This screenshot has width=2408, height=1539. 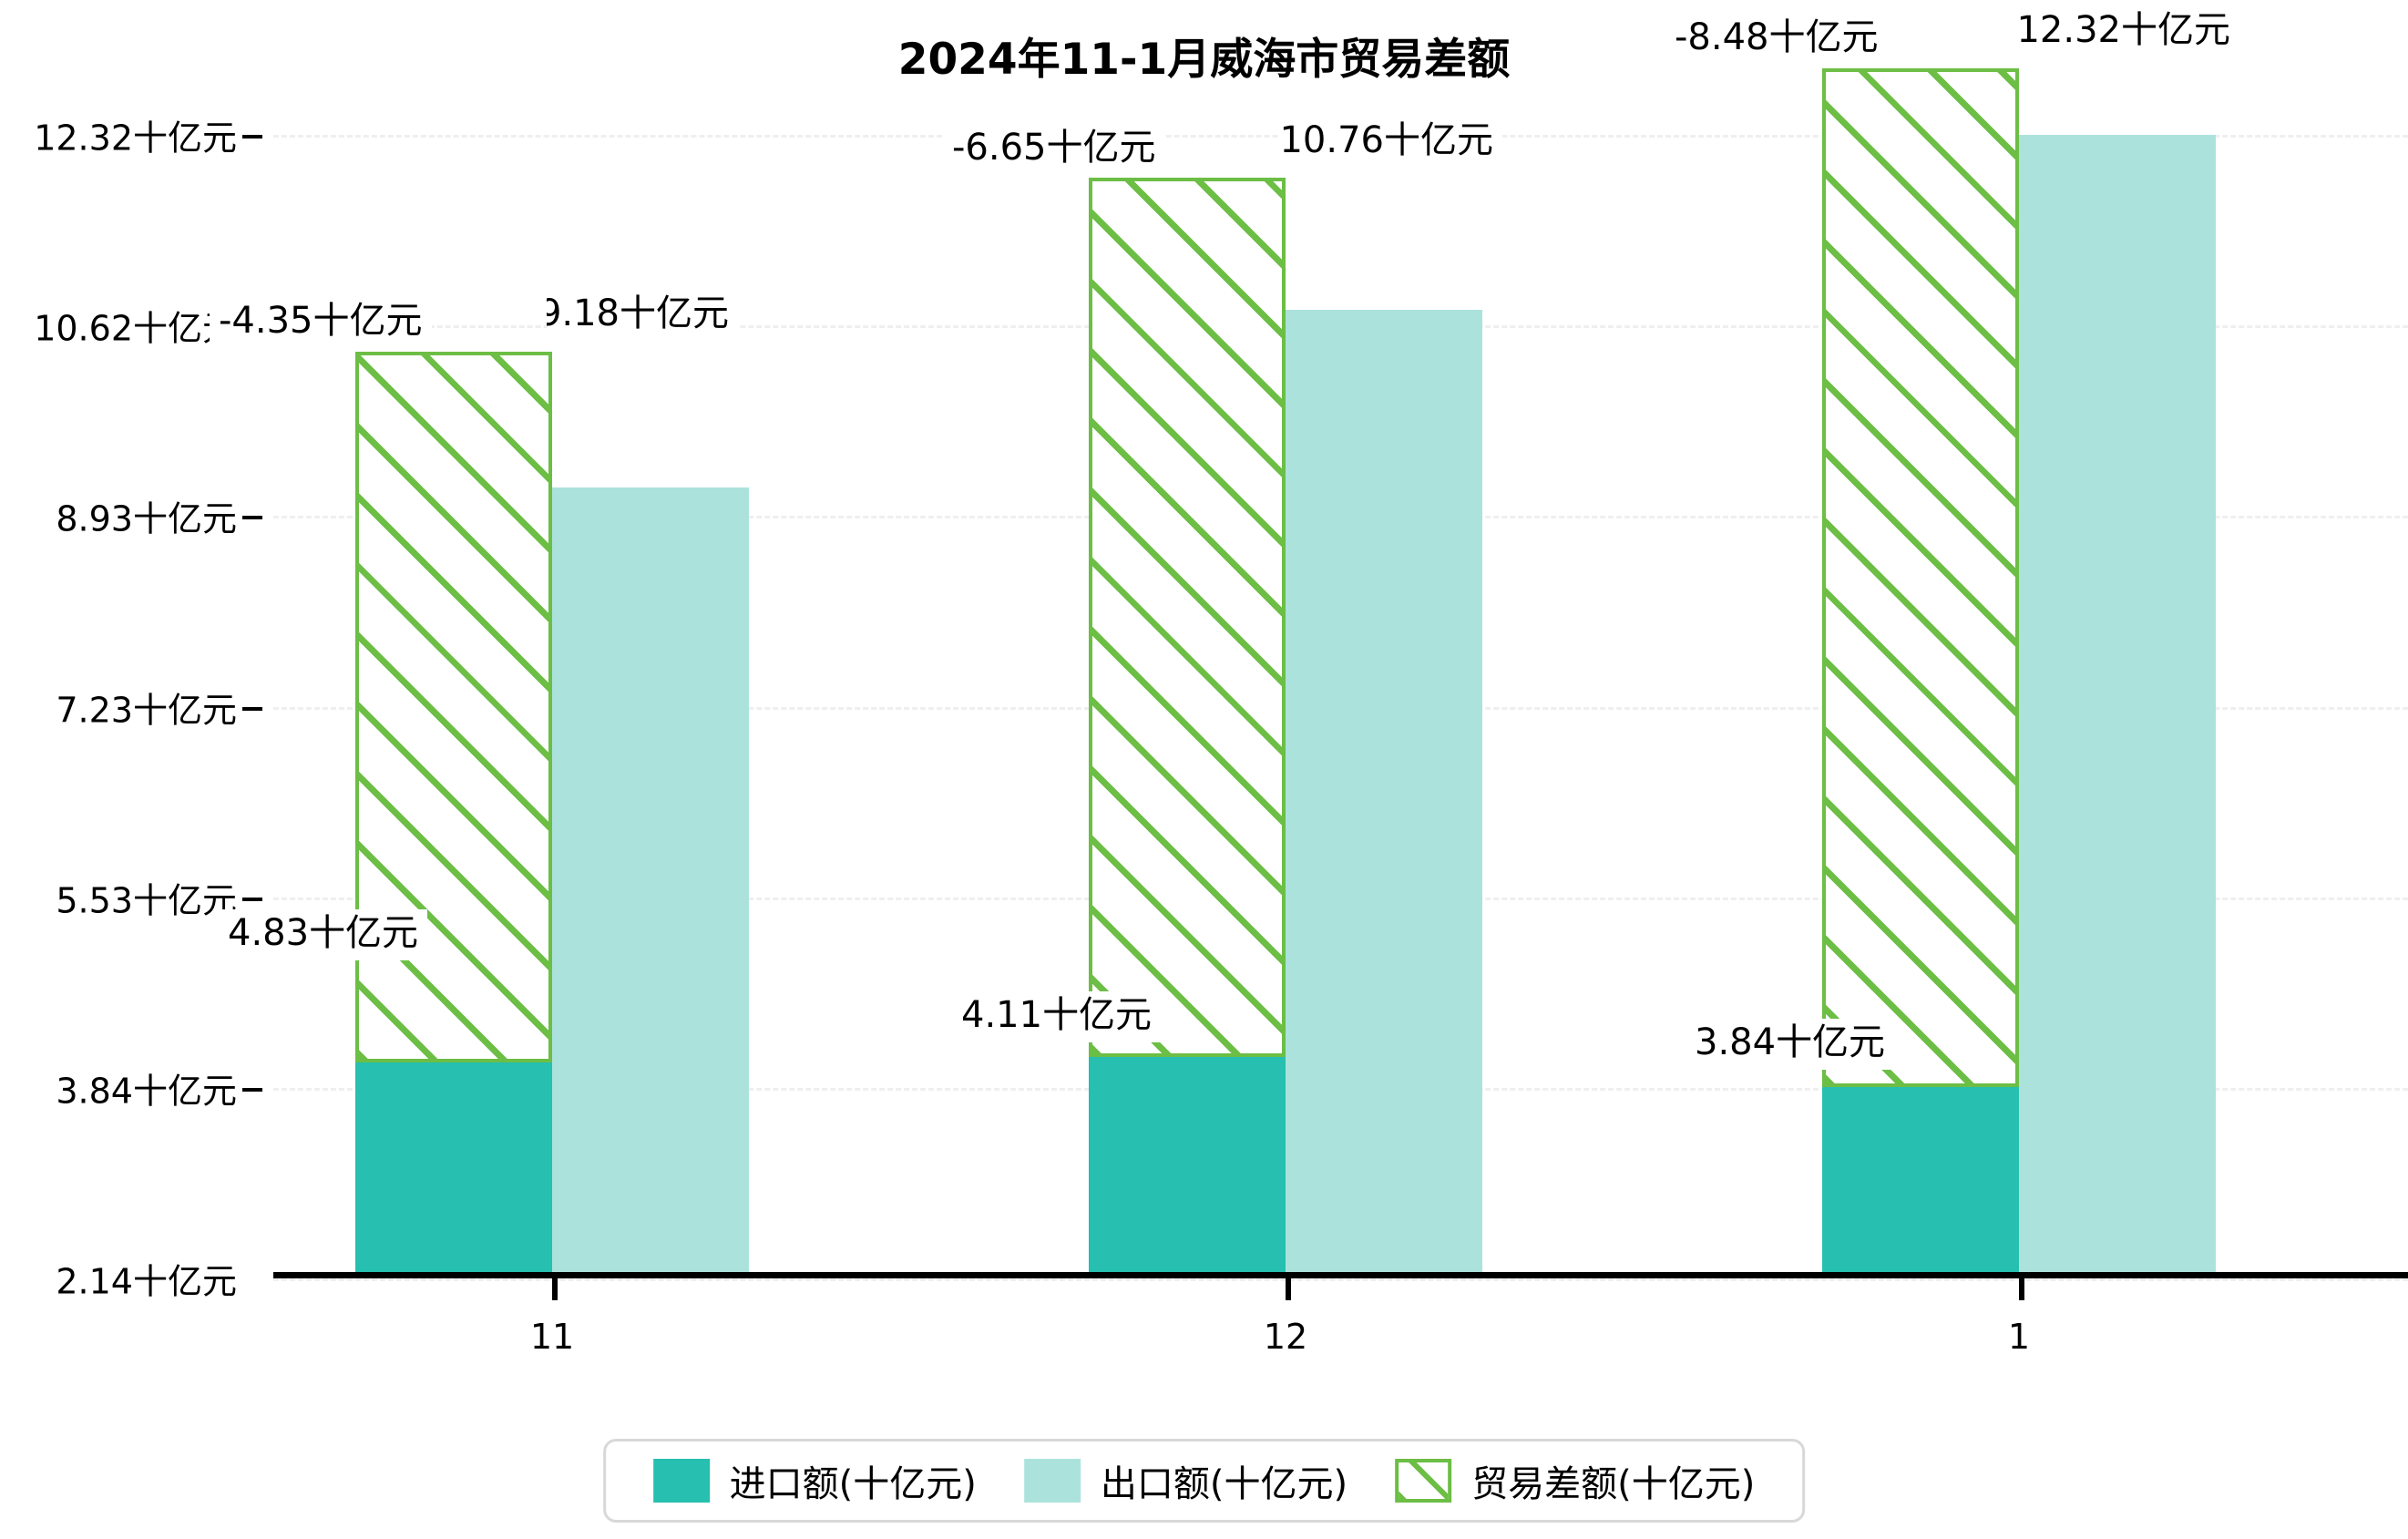 I want to click on legend-label-trade-balance: 贸易差额(十亿元), so click(x=1614, y=1484).